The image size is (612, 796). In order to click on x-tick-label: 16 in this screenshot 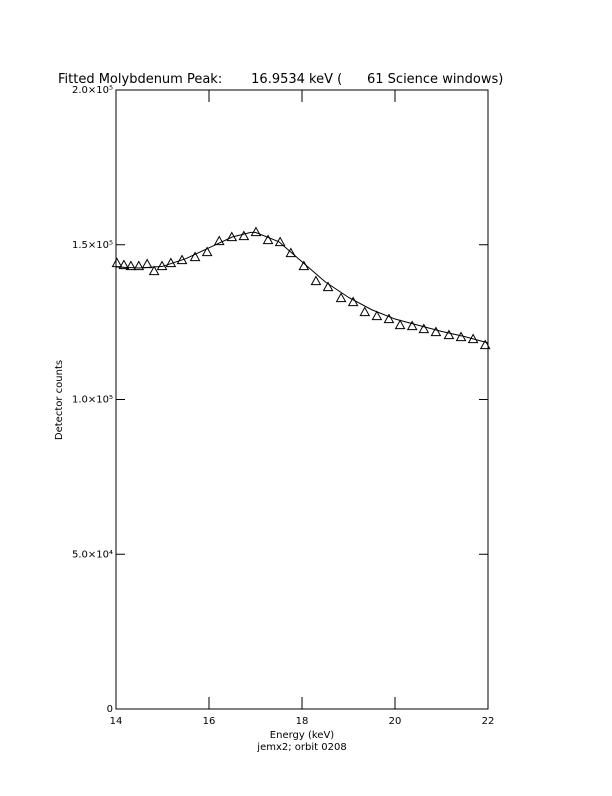, I will do `click(209, 721)`.